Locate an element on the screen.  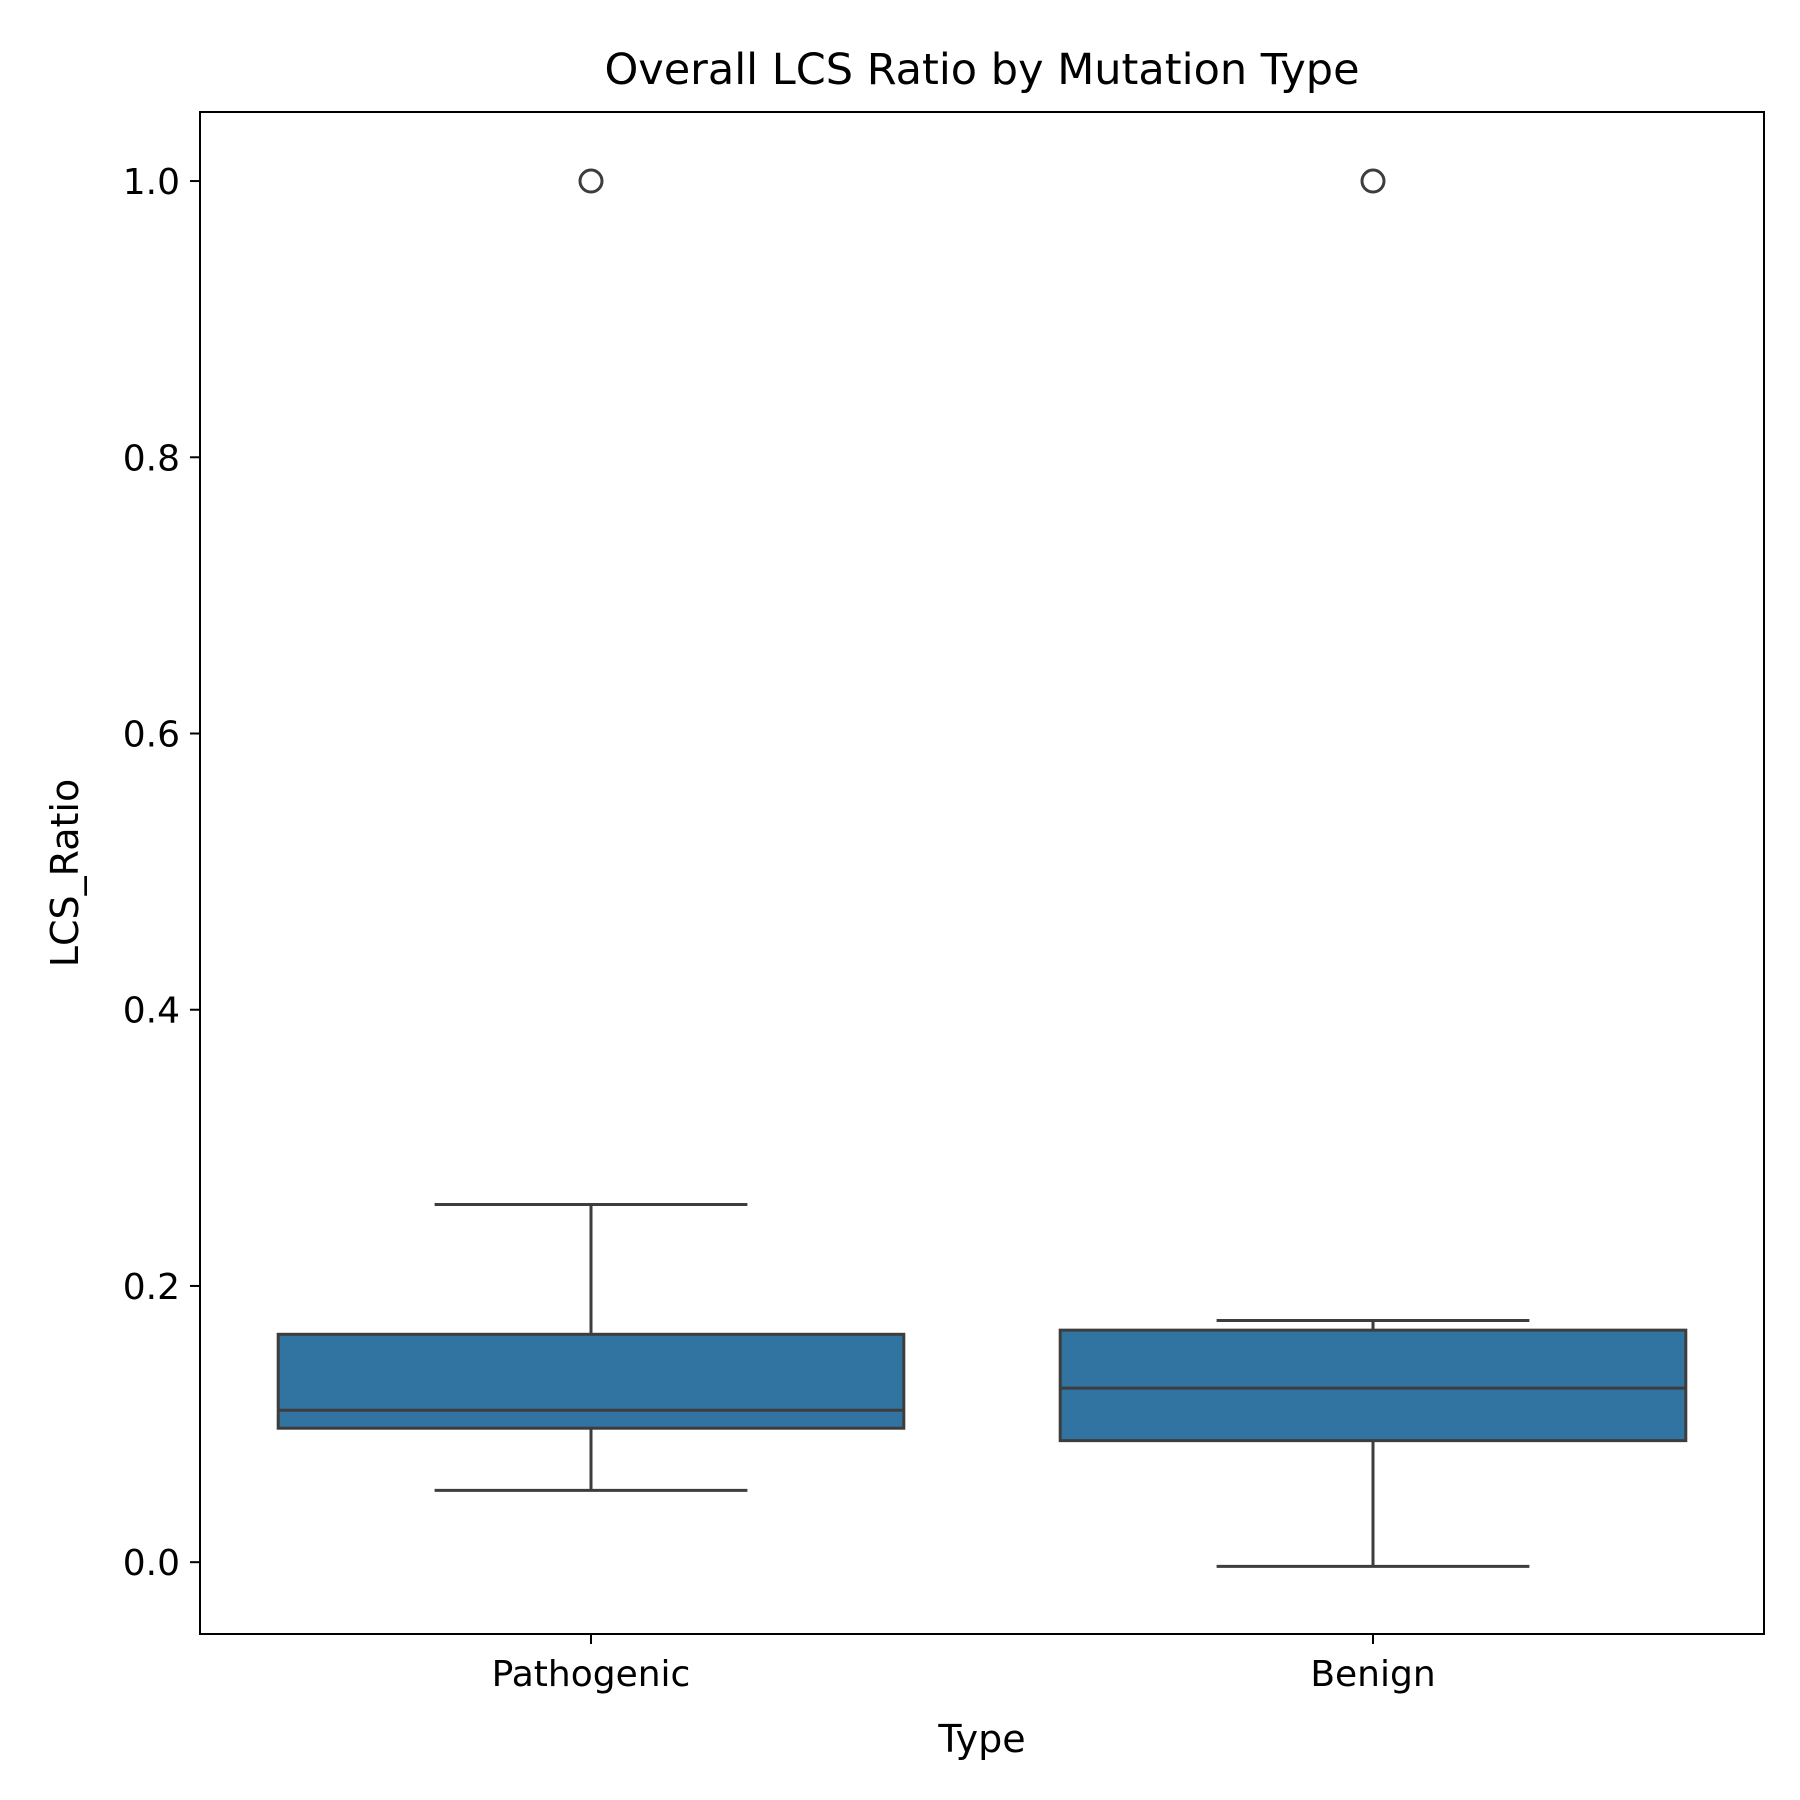
y-tick-label: 1.0 is located at coordinates (151, 182).